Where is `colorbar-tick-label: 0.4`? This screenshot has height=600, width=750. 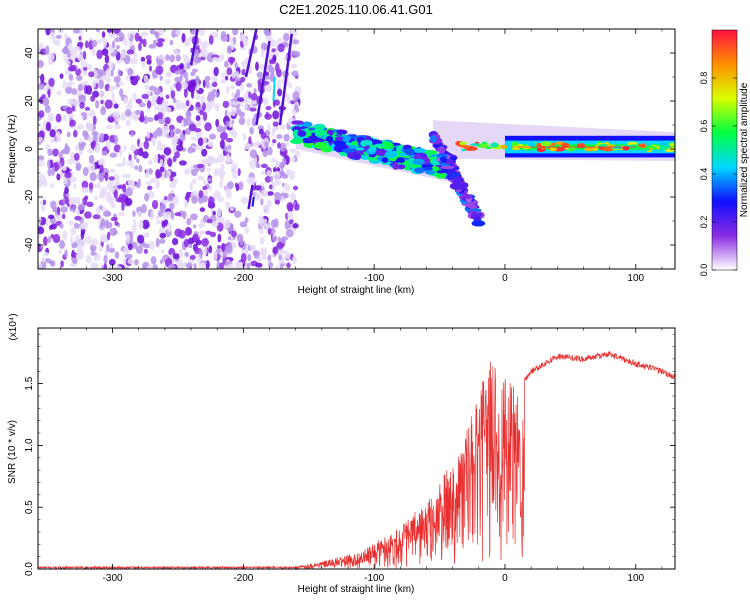
colorbar-tick-label: 0.4 is located at coordinates (704, 174).